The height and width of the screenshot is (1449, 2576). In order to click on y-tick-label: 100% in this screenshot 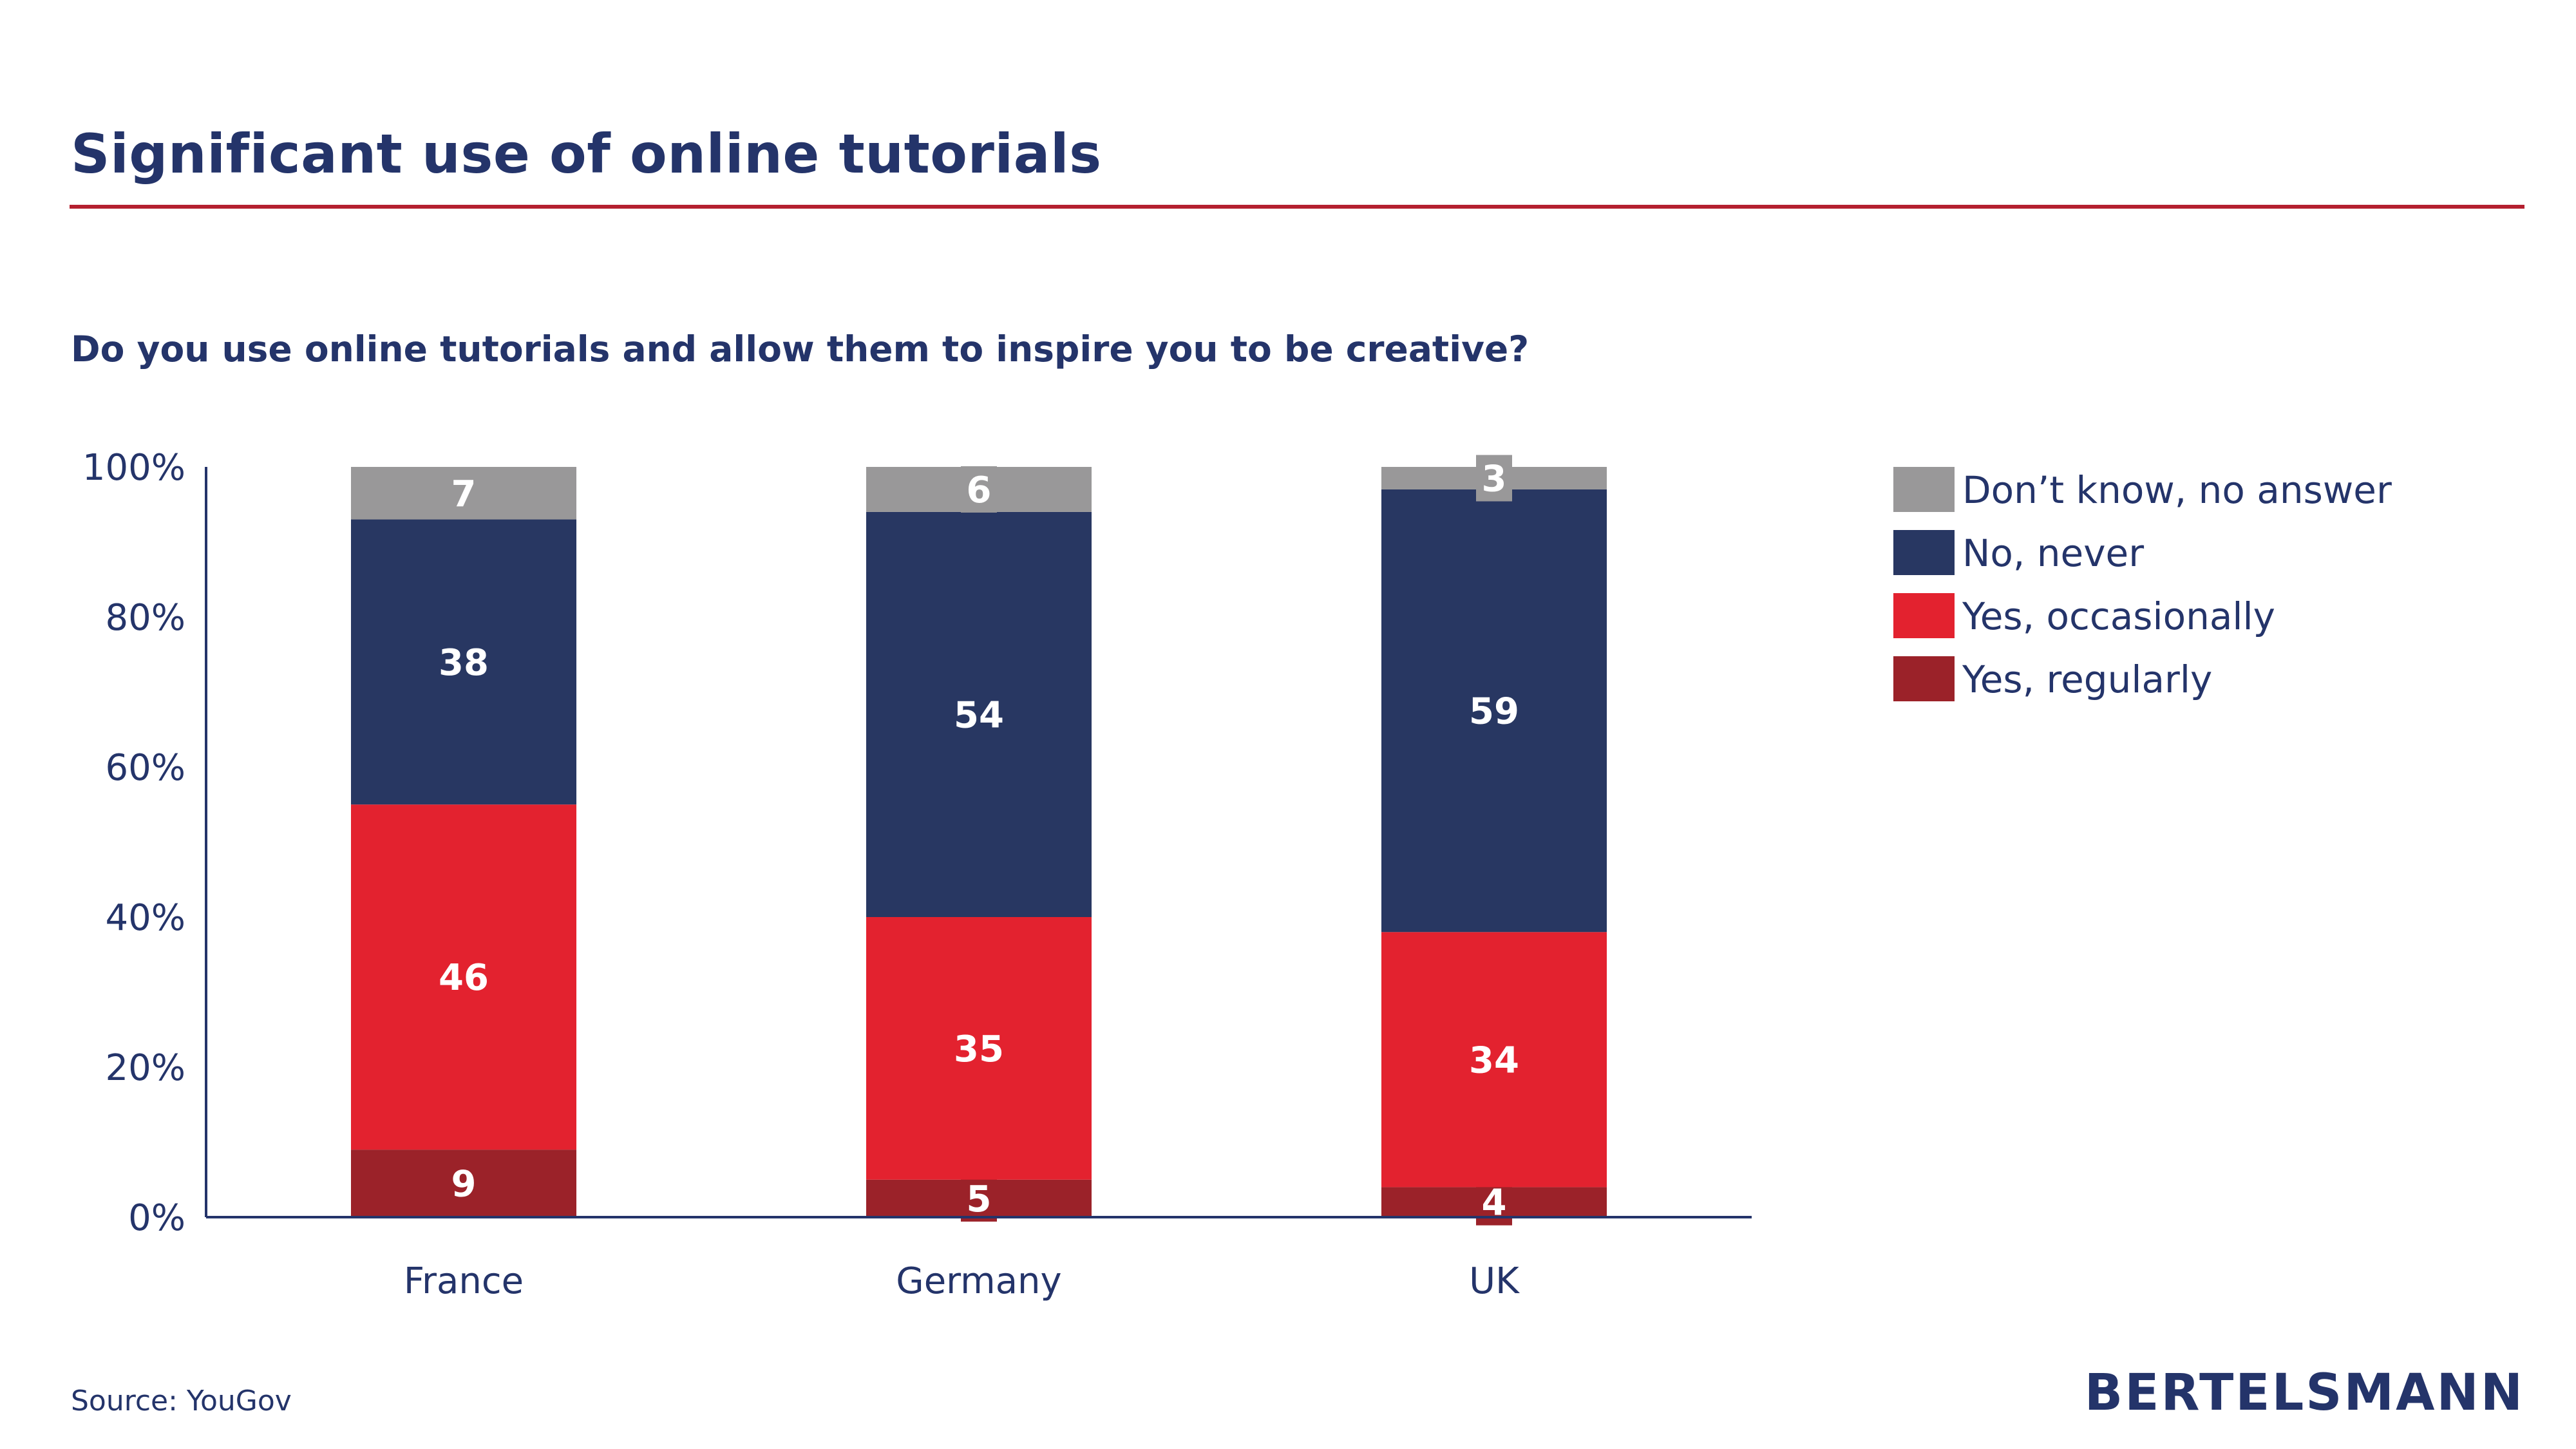, I will do `click(133, 468)`.